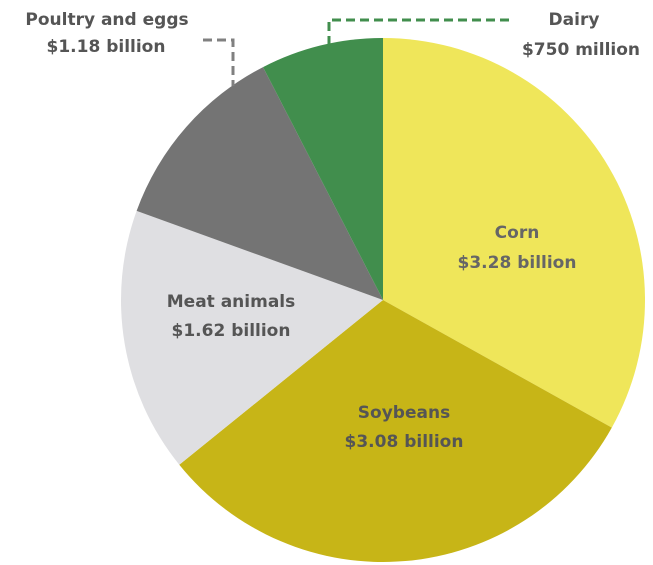 The image size is (653, 565). What do you see at coordinates (418, 31) in the screenshot?
I see `leader-line-dairy` at bounding box center [418, 31].